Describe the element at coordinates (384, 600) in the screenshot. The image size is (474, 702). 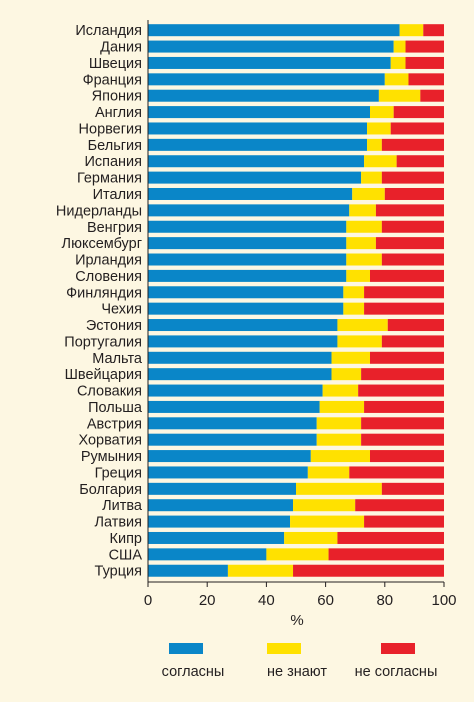
I see `x-tick-label: 80` at that location.